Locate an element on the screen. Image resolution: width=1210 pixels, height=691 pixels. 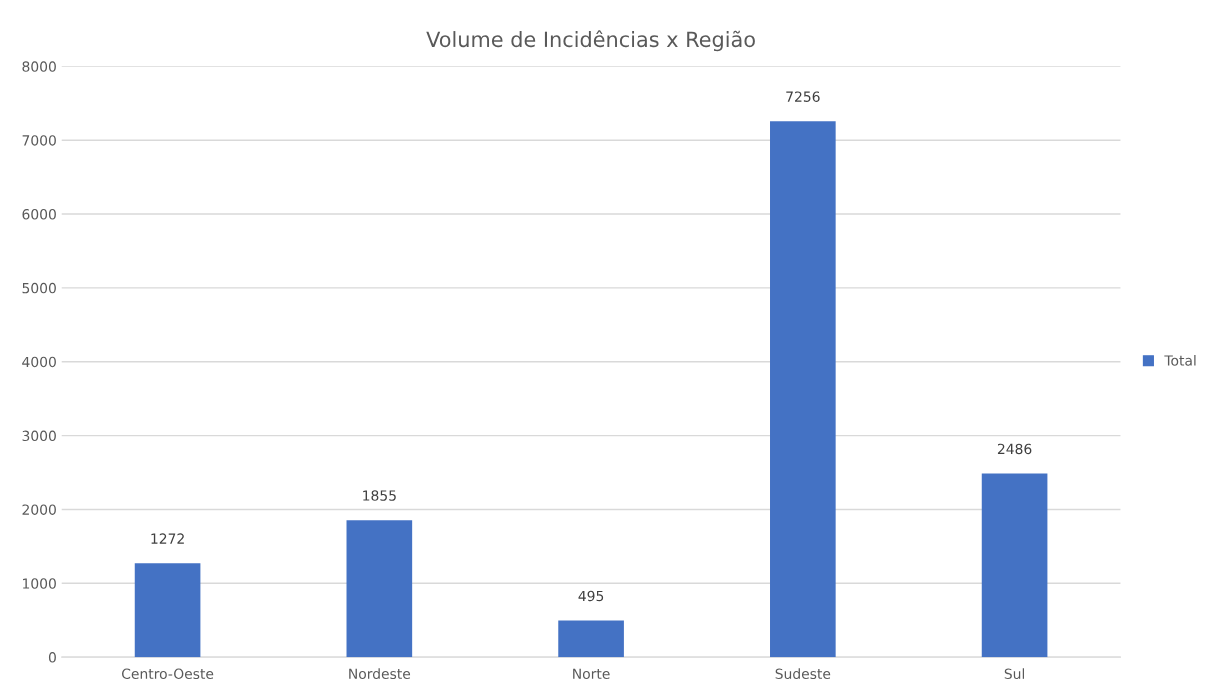
x-tick-label: Centro-Oeste is located at coordinates (167, 673).